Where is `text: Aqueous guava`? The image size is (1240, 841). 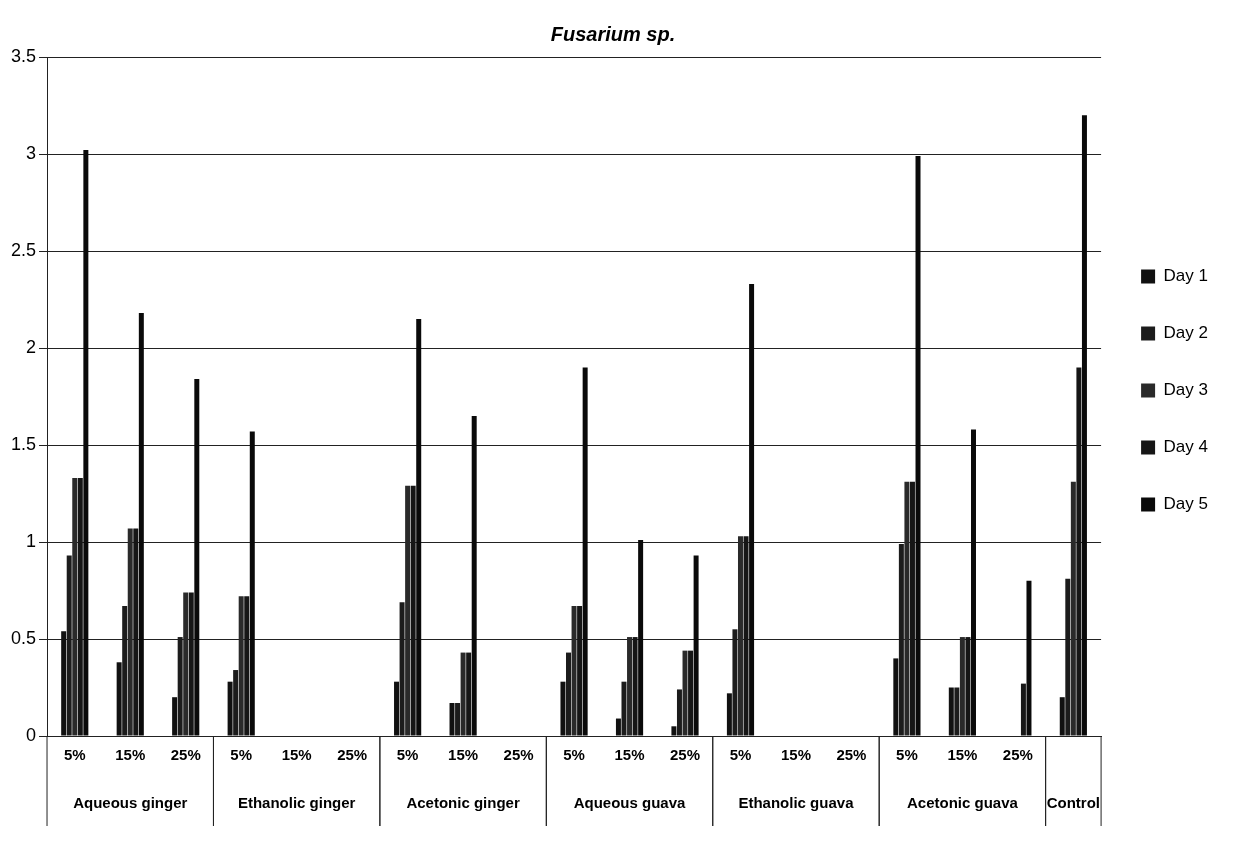
text: Aqueous guava is located at coordinates (630, 803).